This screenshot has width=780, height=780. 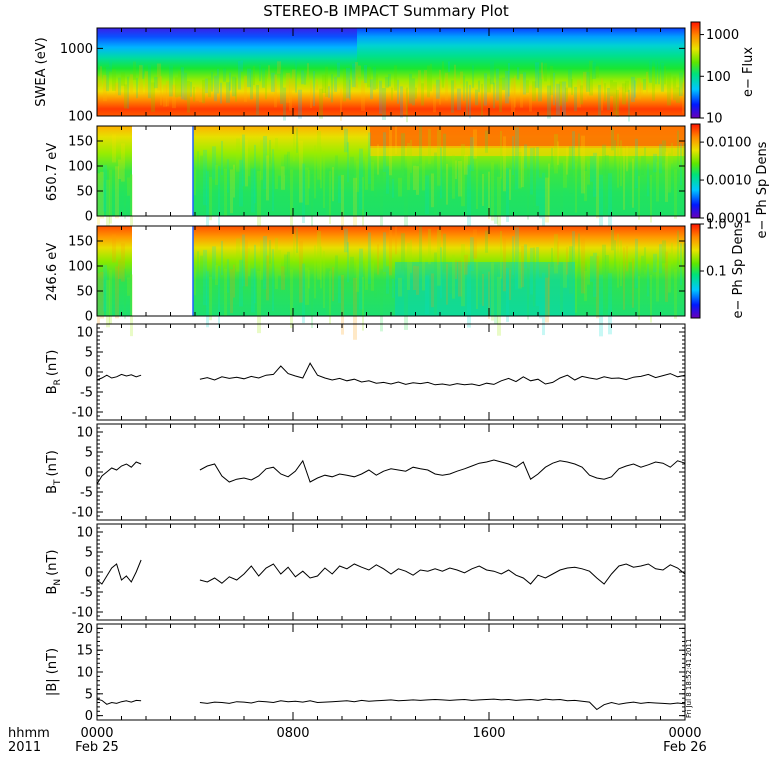 What do you see at coordinates (395, 74) in the screenshot?
I see `swea-panel: 100 1000 SWEA (eV) 10 100 1000 e− Flux` at bounding box center [395, 74].